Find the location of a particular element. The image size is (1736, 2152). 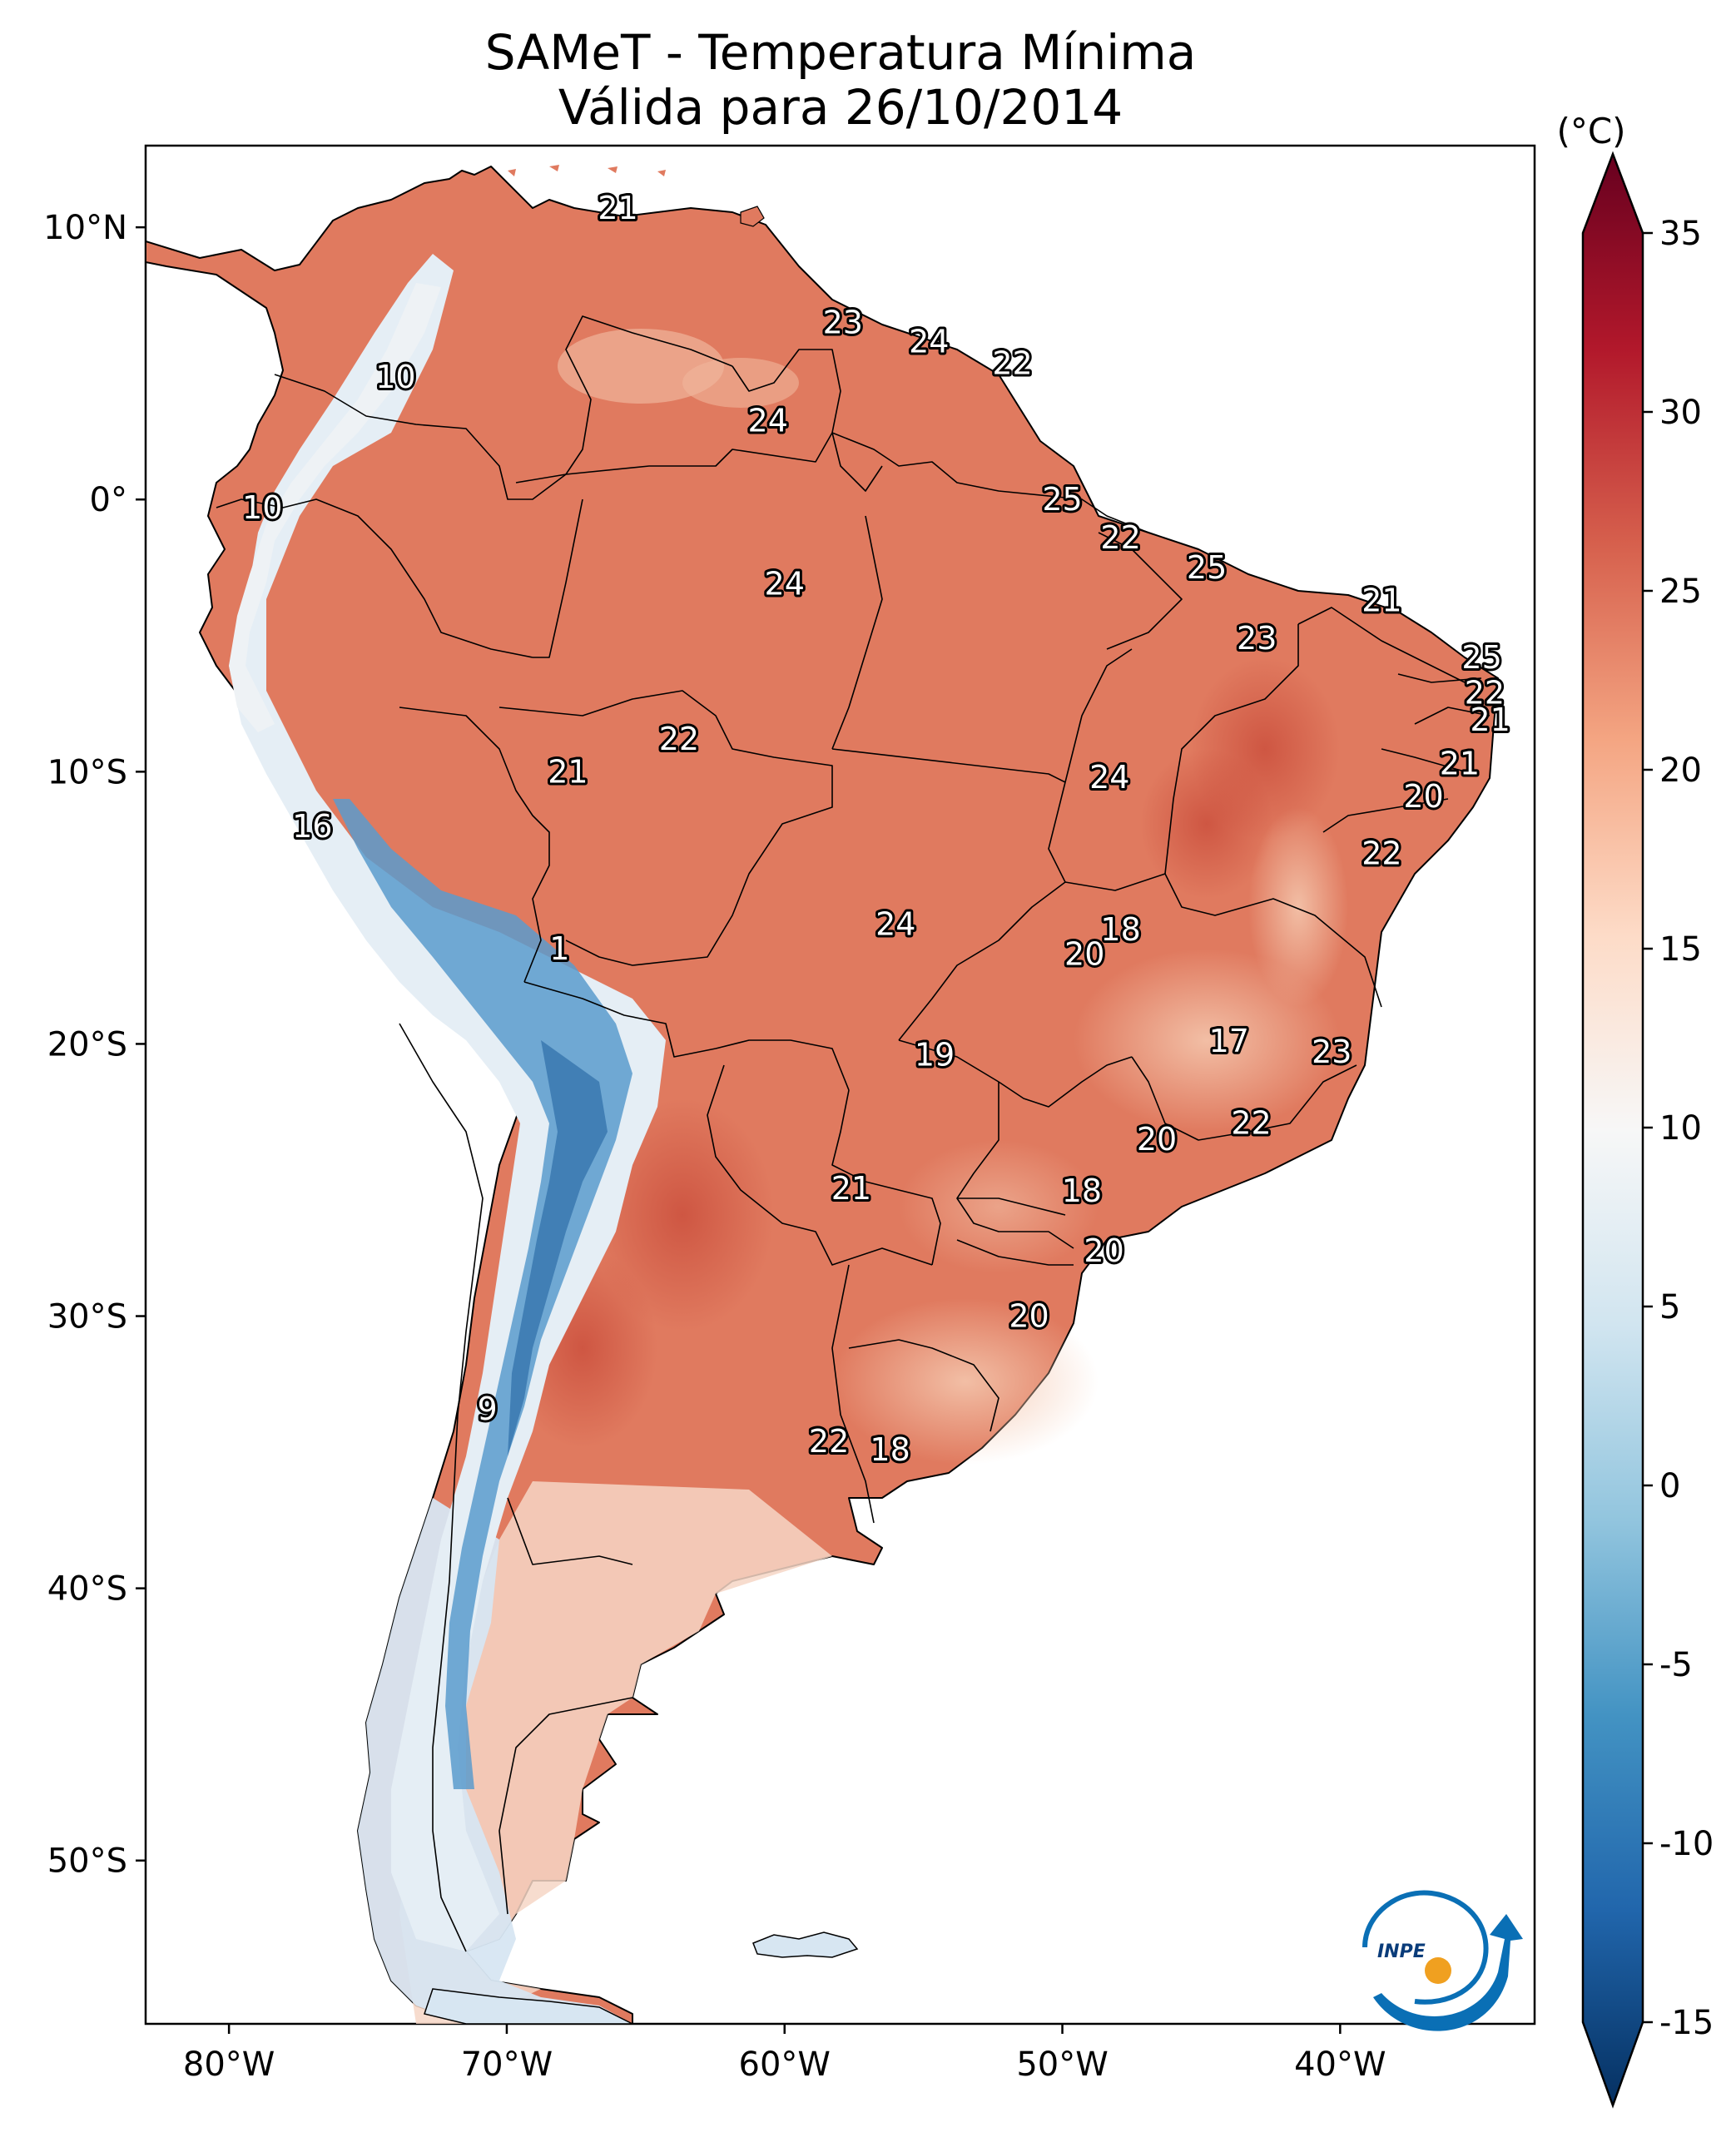

colorbar-bar is located at coordinates (1612, 1130).